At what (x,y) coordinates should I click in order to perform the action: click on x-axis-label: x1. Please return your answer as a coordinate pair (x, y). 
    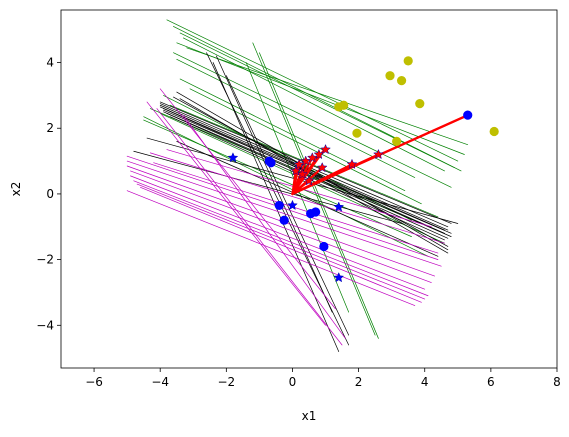
    Looking at the image, I should click on (309, 416).